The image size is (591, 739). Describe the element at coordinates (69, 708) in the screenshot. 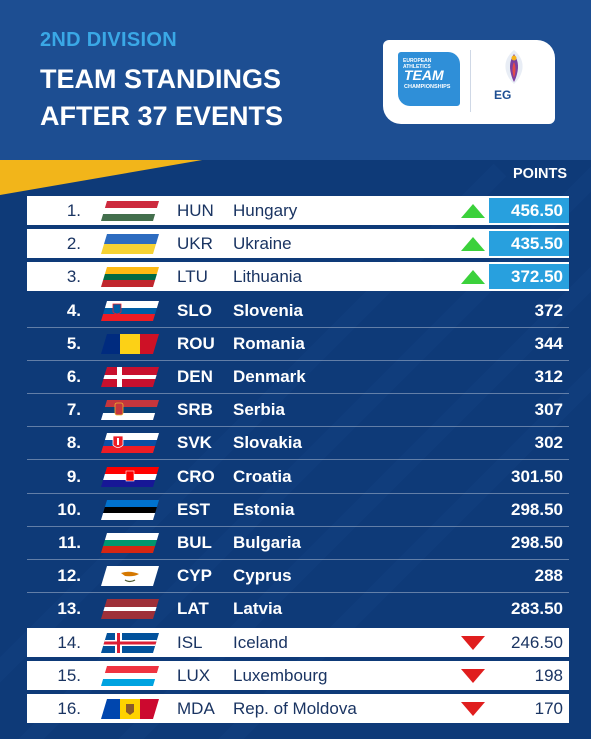

I see `rank-label: 16.` at that location.